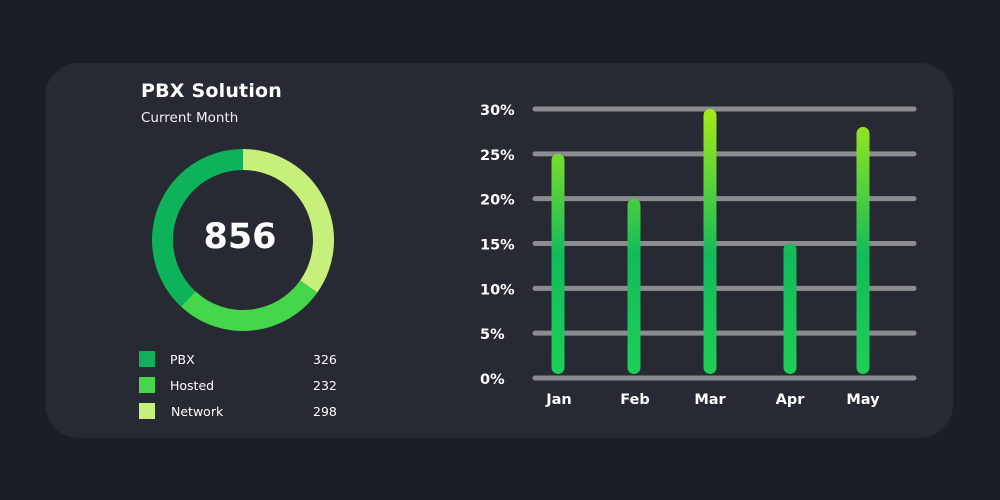 Image resolution: width=1000 pixels, height=500 pixels. I want to click on donut-chart, so click(243, 240).